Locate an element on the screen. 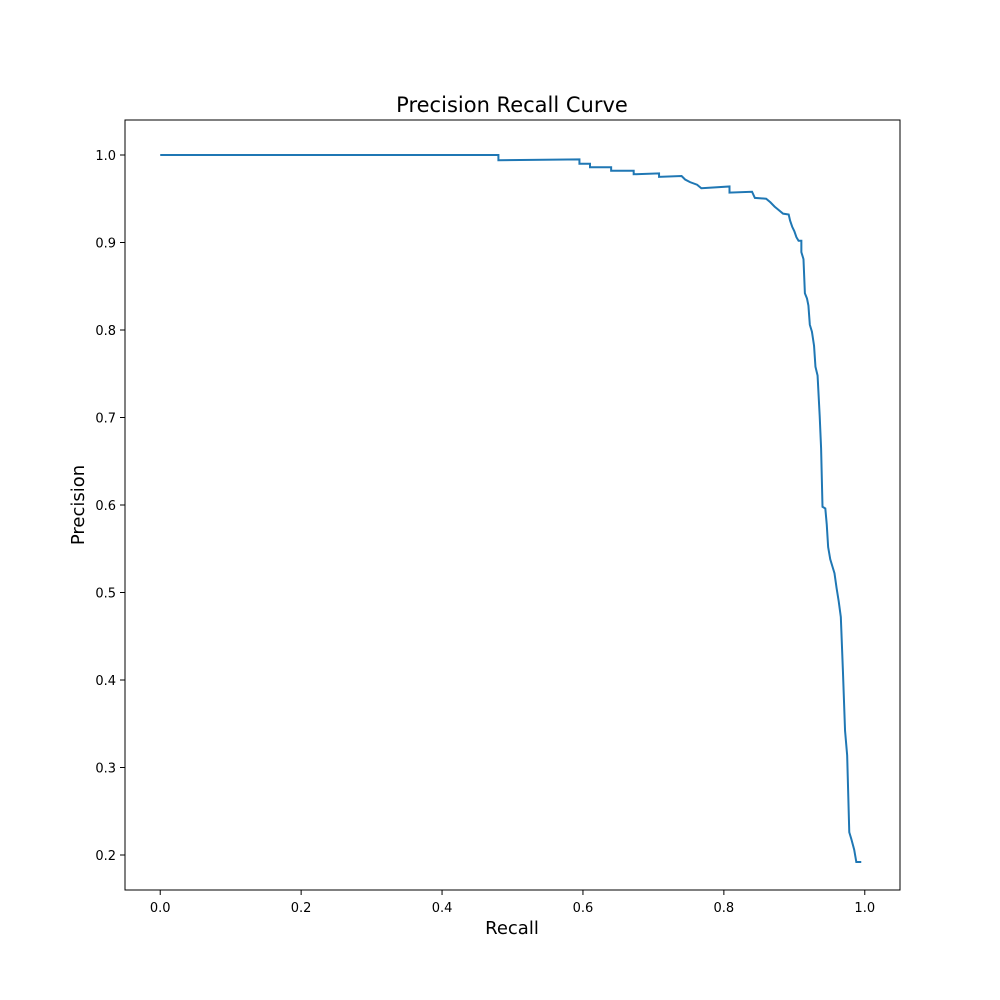 Image resolution: width=1000 pixels, height=1000 pixels. y-axis-label: Precision is located at coordinates (78, 505).